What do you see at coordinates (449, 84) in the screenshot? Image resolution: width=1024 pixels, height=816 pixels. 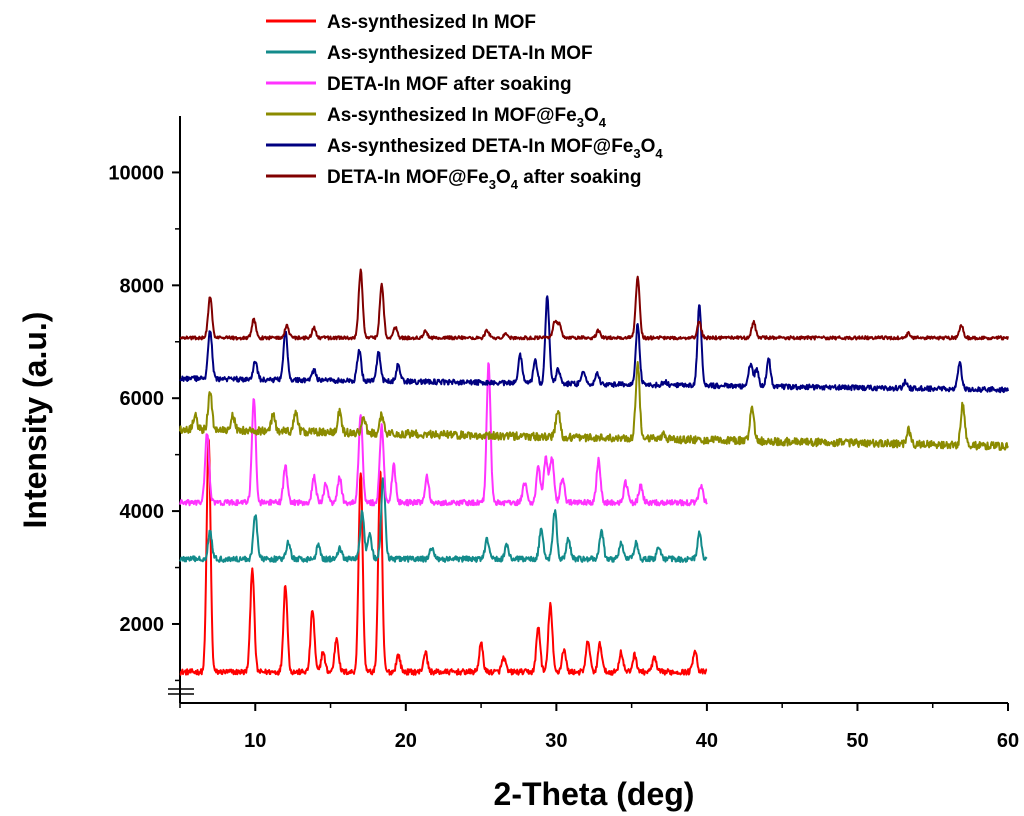 I see `legend-label: DETA-In MOF after soaking` at bounding box center [449, 84].